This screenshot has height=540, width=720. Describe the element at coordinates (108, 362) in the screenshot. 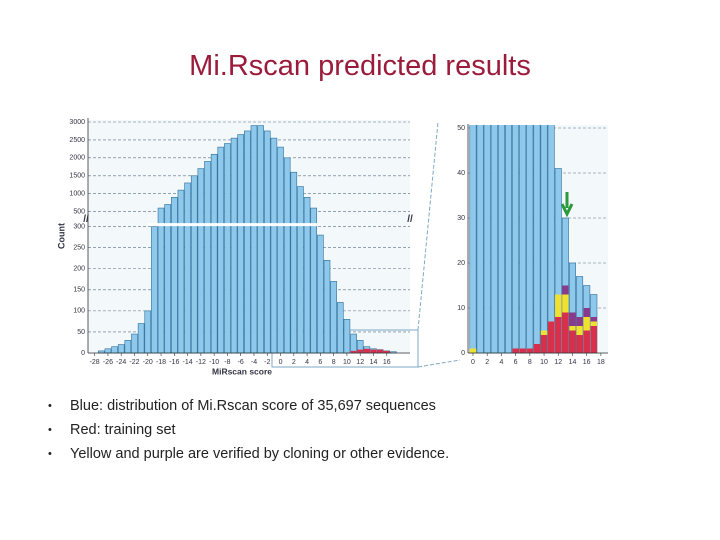

I see `x-tick-label: -26` at that location.